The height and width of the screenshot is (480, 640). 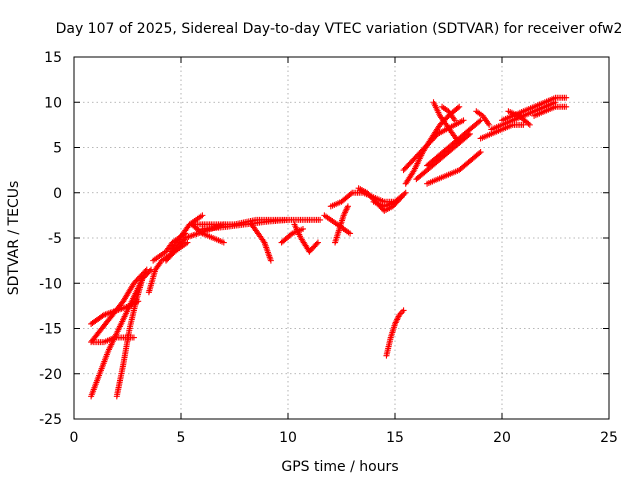 I want to click on x-axis-label: GPS time / hours, so click(x=339, y=467).